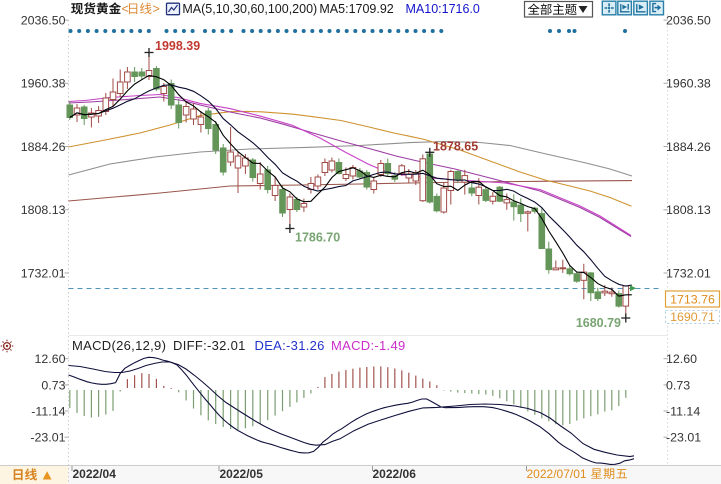 The height and width of the screenshot is (484, 721). What do you see at coordinates (455, 147) in the screenshot?
I see `svg-text: 1878.65` at bounding box center [455, 147].